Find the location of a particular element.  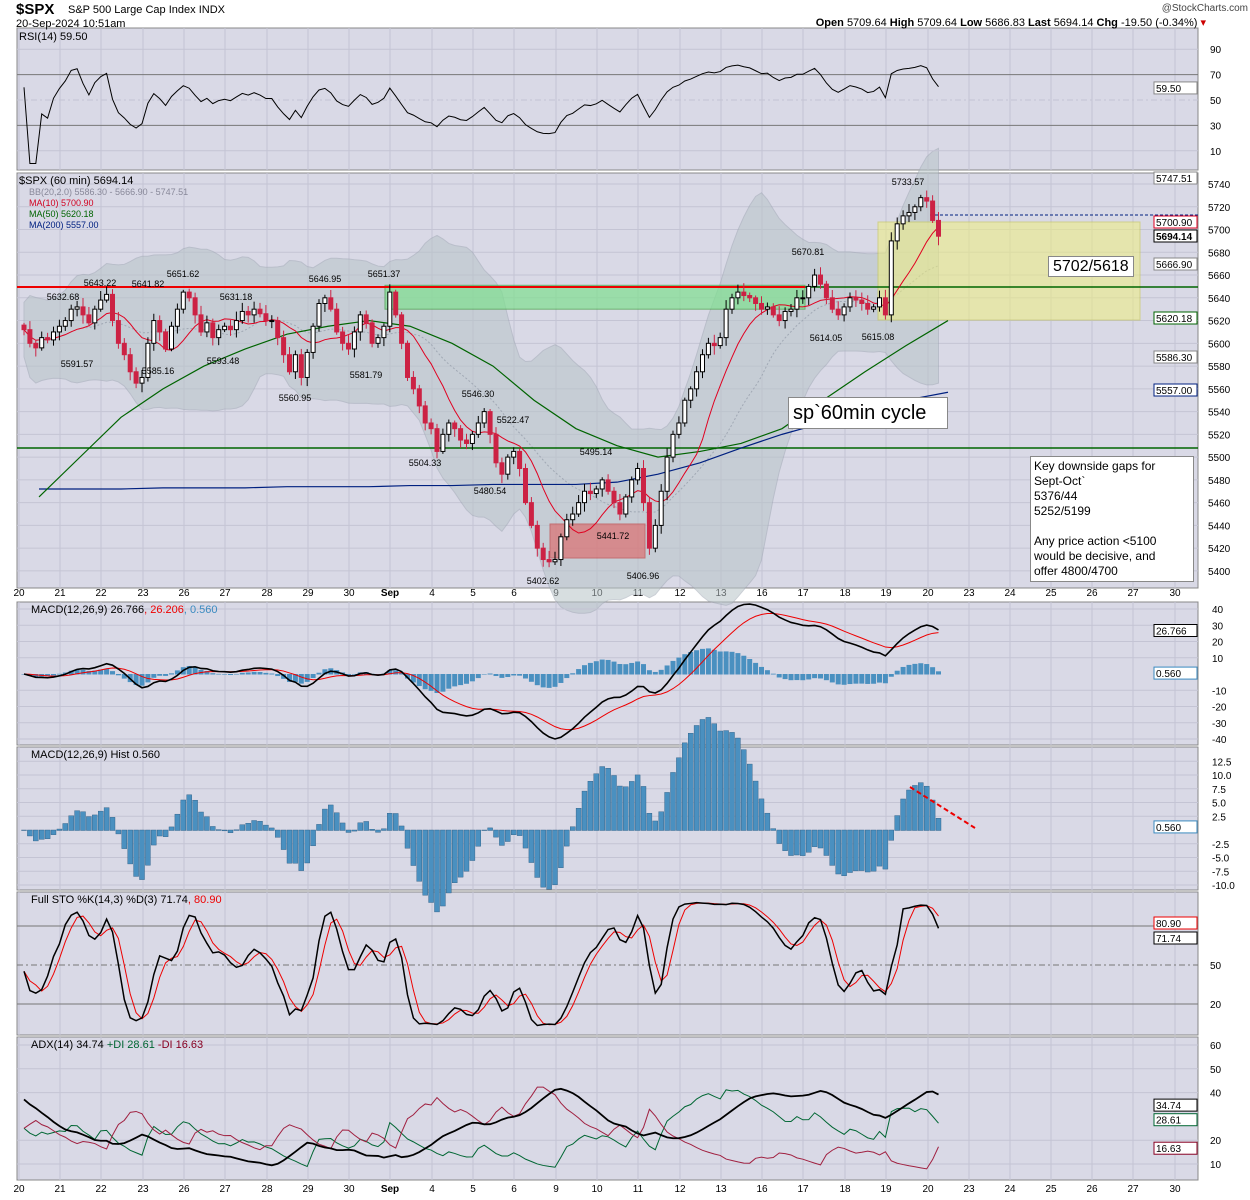

gaps-line: Key downside gaps for is located at coordinates (1095, 466).